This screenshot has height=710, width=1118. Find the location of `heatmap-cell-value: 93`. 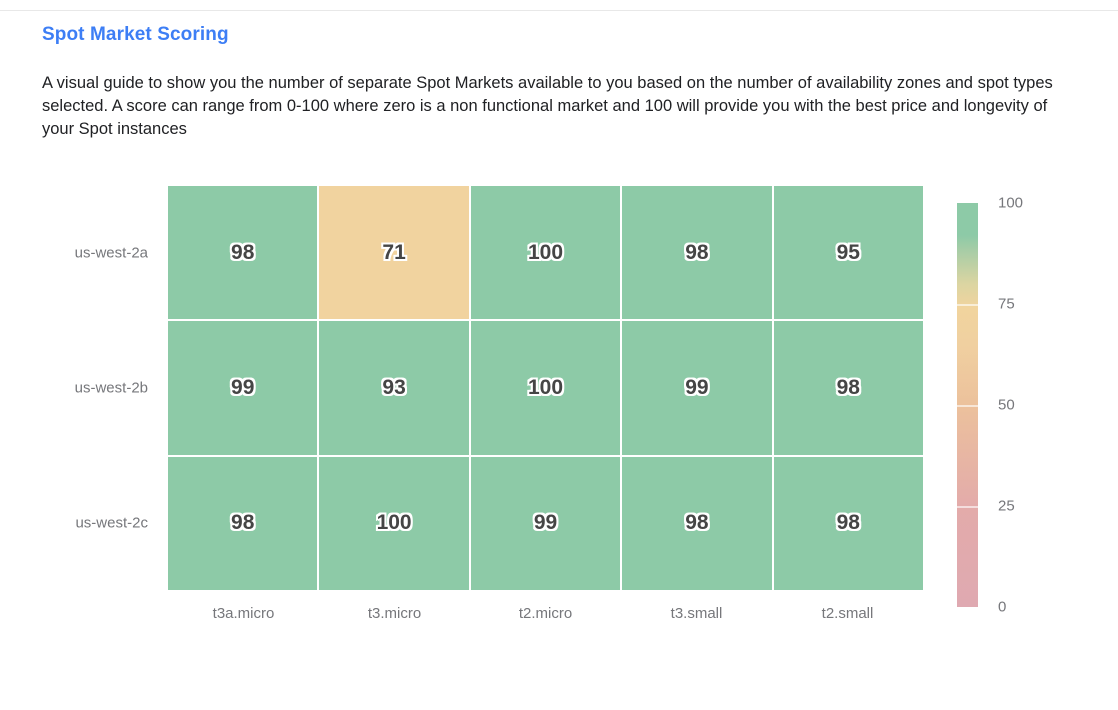

heatmap-cell-value: 93 is located at coordinates (394, 387).